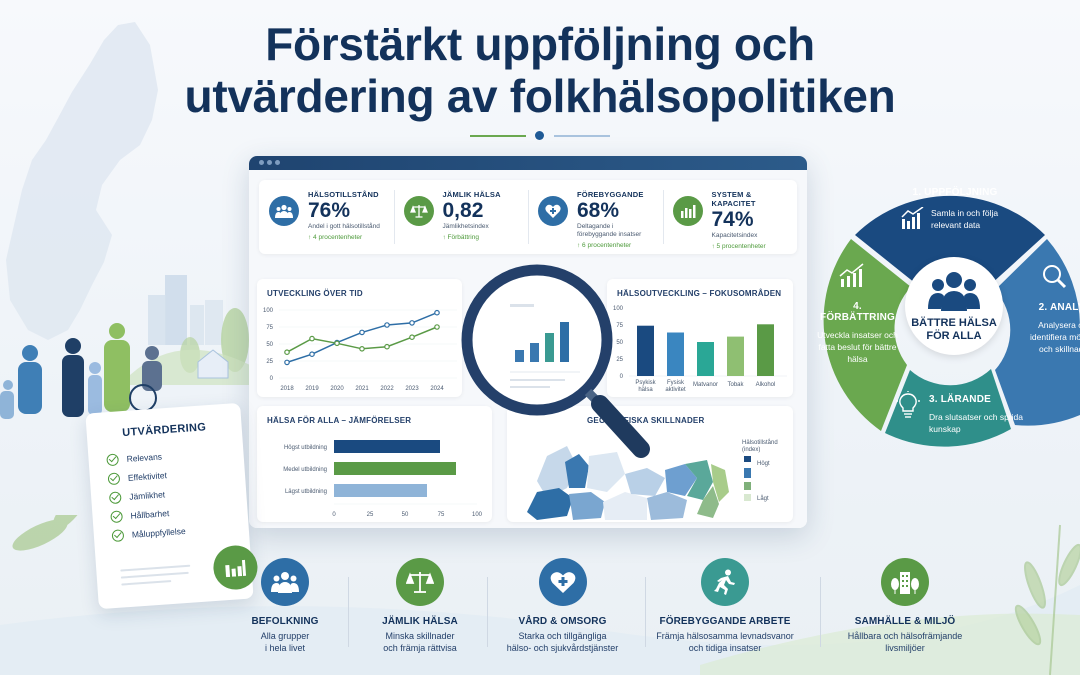 The width and height of the screenshot is (1080, 675). What do you see at coordinates (315, 293) in the screenshot?
I see `panel-title: UTVECKLING ÖVER TID` at bounding box center [315, 293].